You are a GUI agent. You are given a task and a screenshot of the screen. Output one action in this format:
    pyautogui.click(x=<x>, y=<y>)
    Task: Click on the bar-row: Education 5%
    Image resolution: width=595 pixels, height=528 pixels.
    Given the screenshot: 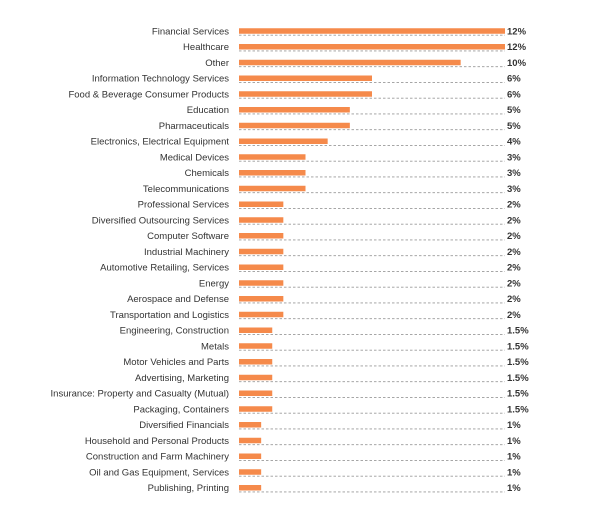 What is the action you would take?
    pyautogui.click(x=354, y=110)
    